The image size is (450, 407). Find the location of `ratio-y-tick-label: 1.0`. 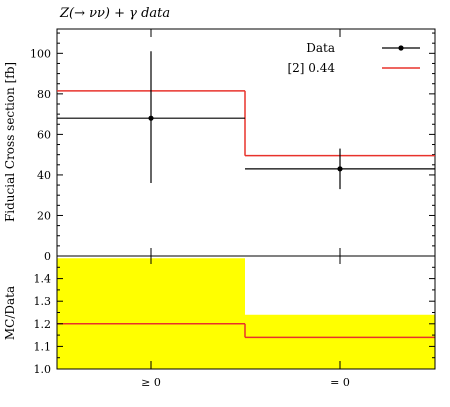

ratio-y-tick-label: 1.0 is located at coordinates (43, 369).